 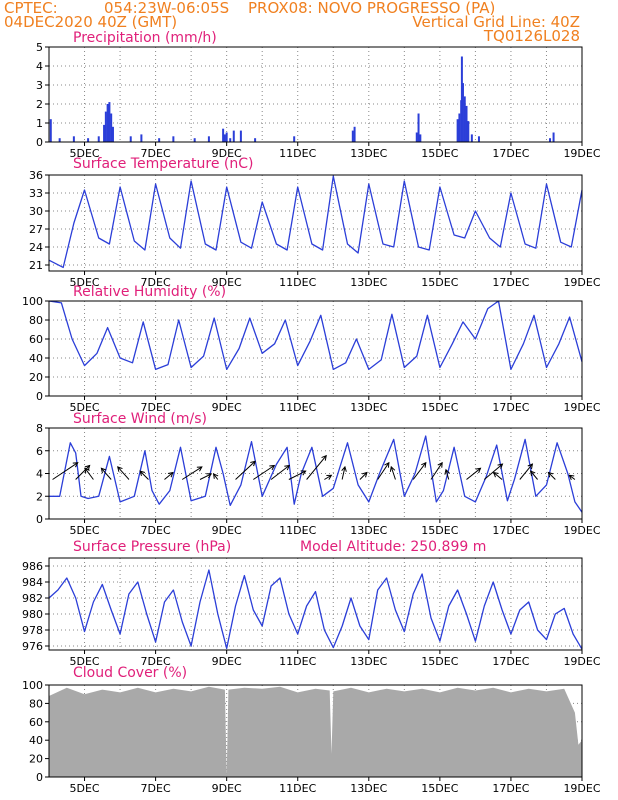 I want to click on y-tick-label: 976, so click(x=32, y=646).